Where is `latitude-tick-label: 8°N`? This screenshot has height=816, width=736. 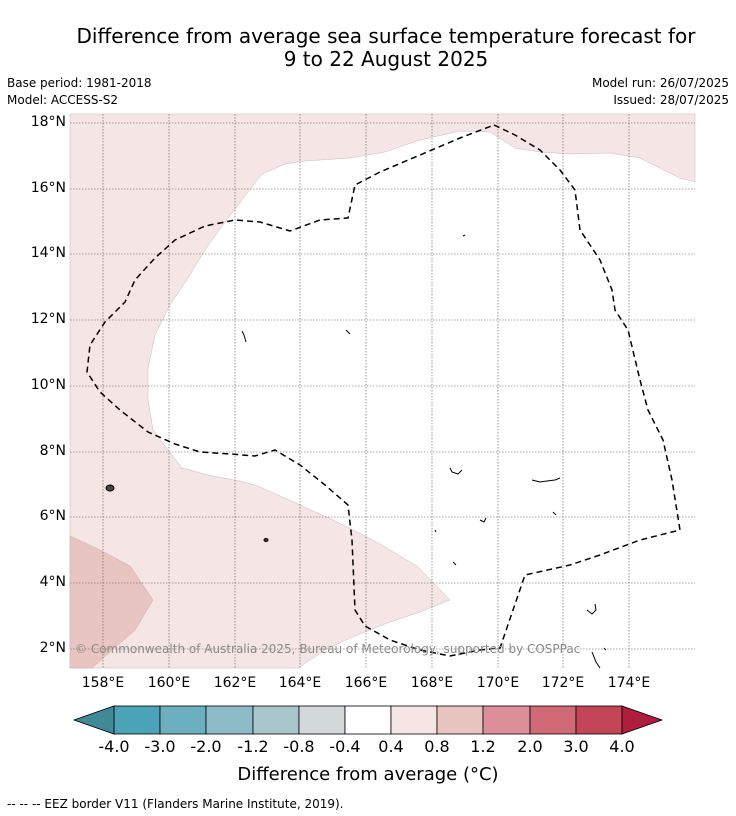
latitude-tick-label: 8°N is located at coordinates (52, 451).